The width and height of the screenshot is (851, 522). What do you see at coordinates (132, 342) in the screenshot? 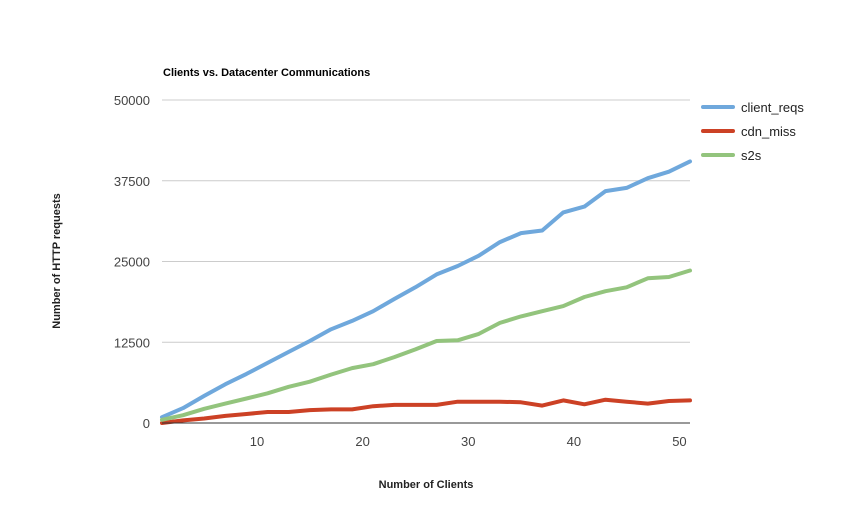
I see `y-tick-label: 12500` at bounding box center [132, 342].